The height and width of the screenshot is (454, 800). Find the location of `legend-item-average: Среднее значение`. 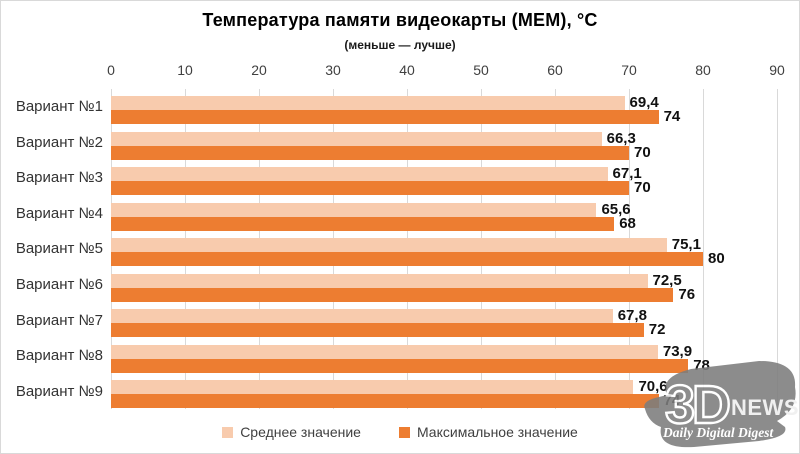

legend-item-average: Среднее значение is located at coordinates (291, 432).